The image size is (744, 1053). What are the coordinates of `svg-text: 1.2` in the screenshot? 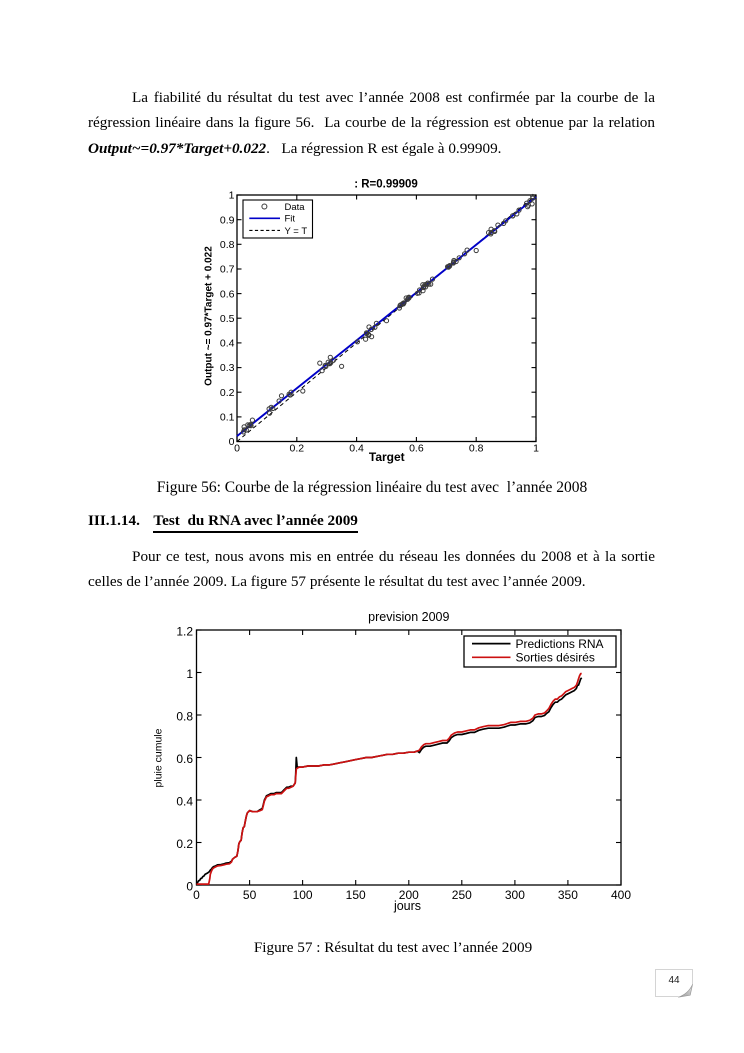 It's located at (184, 631).